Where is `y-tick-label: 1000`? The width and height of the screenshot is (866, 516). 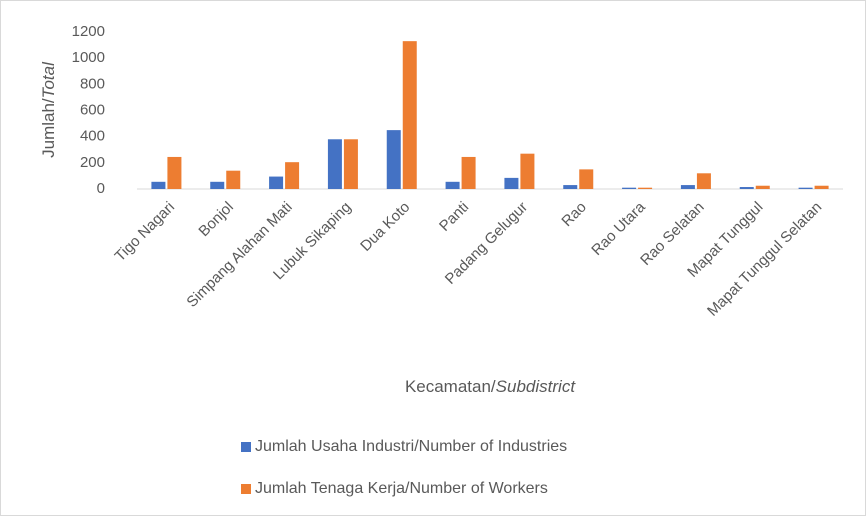 y-tick-label: 1000 is located at coordinates (88, 57).